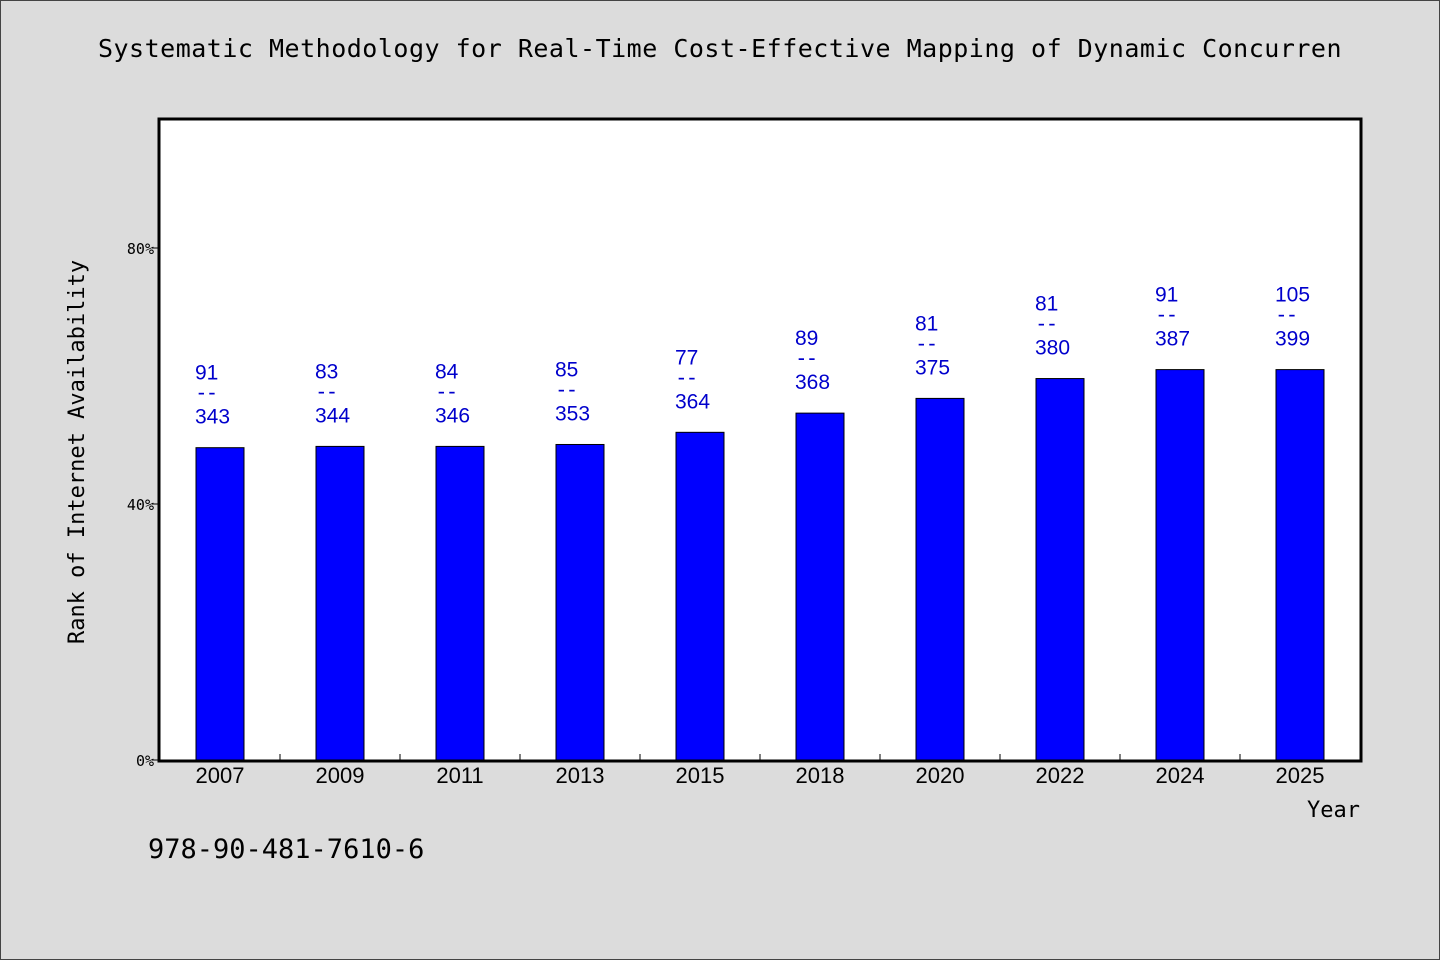  What do you see at coordinates (220, 775) in the screenshot?
I see `x-tick-label: 2007` at bounding box center [220, 775].